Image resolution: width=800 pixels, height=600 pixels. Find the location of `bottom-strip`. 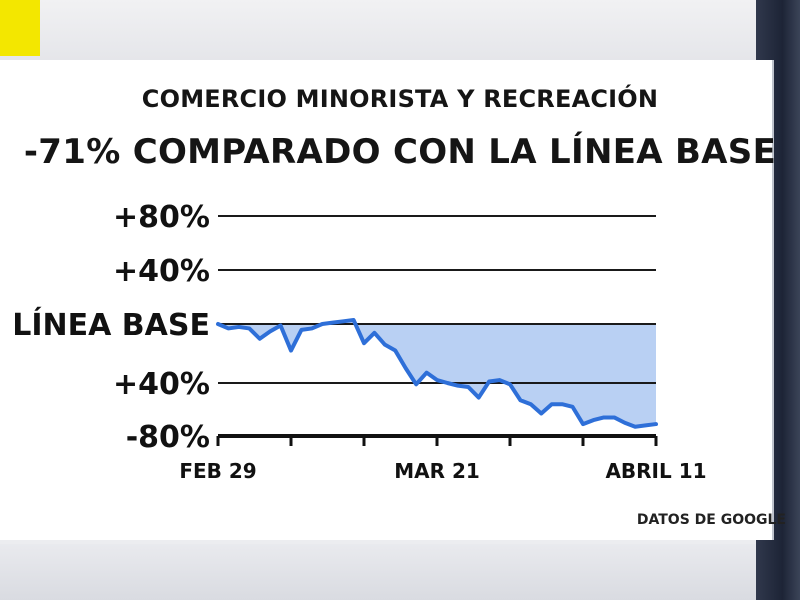

bottom-strip is located at coordinates (400, 572).